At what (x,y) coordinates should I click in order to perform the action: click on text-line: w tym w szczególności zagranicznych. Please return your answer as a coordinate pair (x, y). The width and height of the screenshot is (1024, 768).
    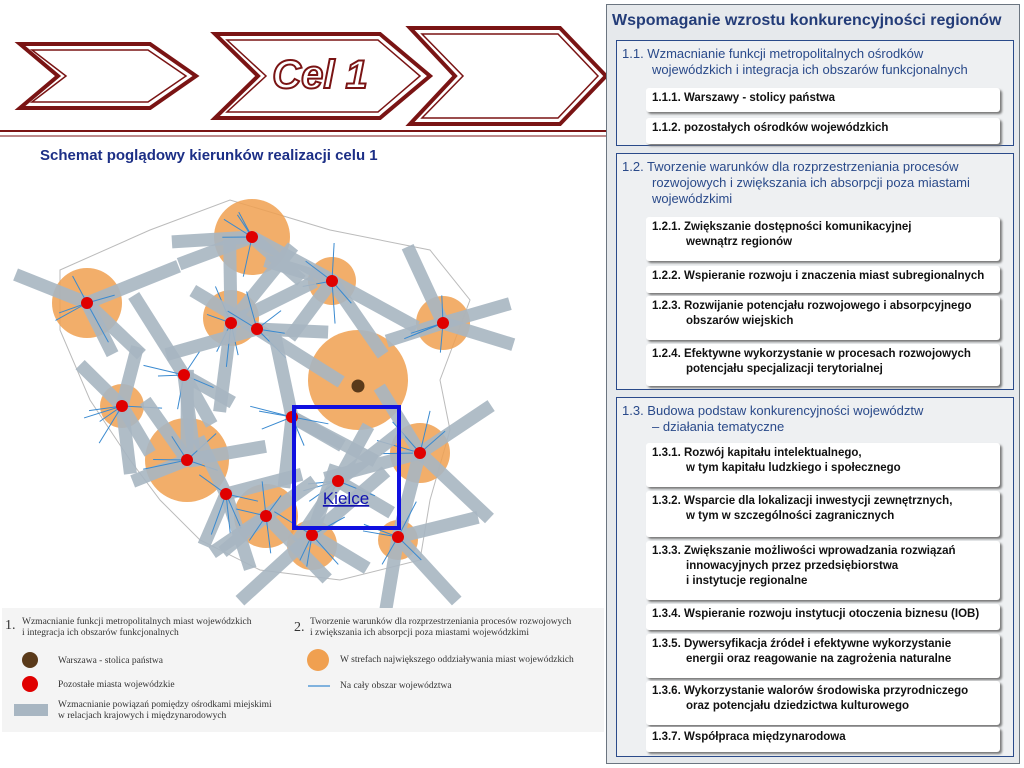
    Looking at the image, I should click on (790, 516).